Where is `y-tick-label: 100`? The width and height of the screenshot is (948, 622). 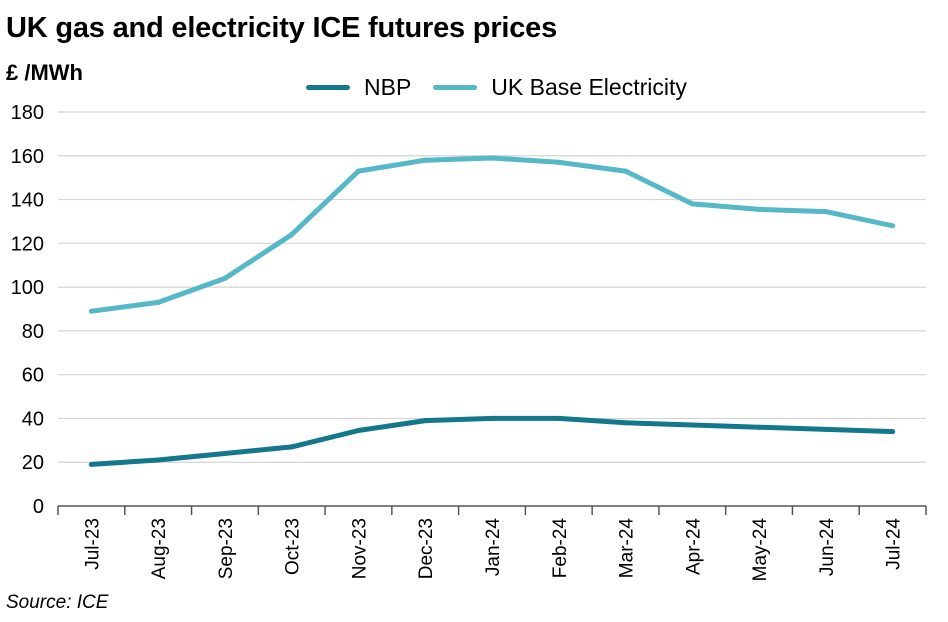 y-tick-label: 100 is located at coordinates (27, 288).